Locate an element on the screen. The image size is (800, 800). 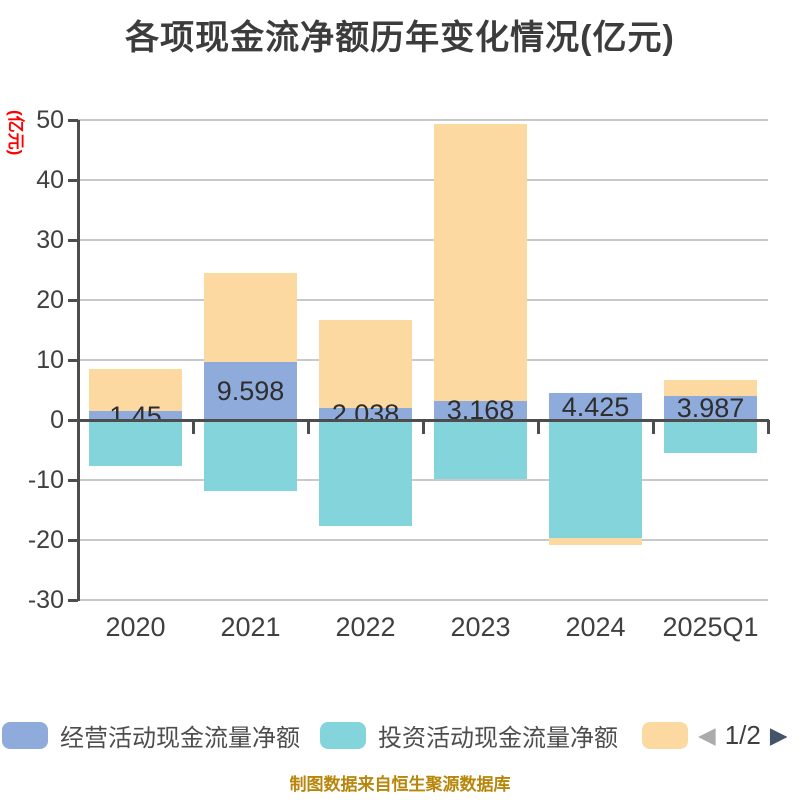
legend-pager: ◀ 1/2 ▶ is located at coordinates (743, 734).